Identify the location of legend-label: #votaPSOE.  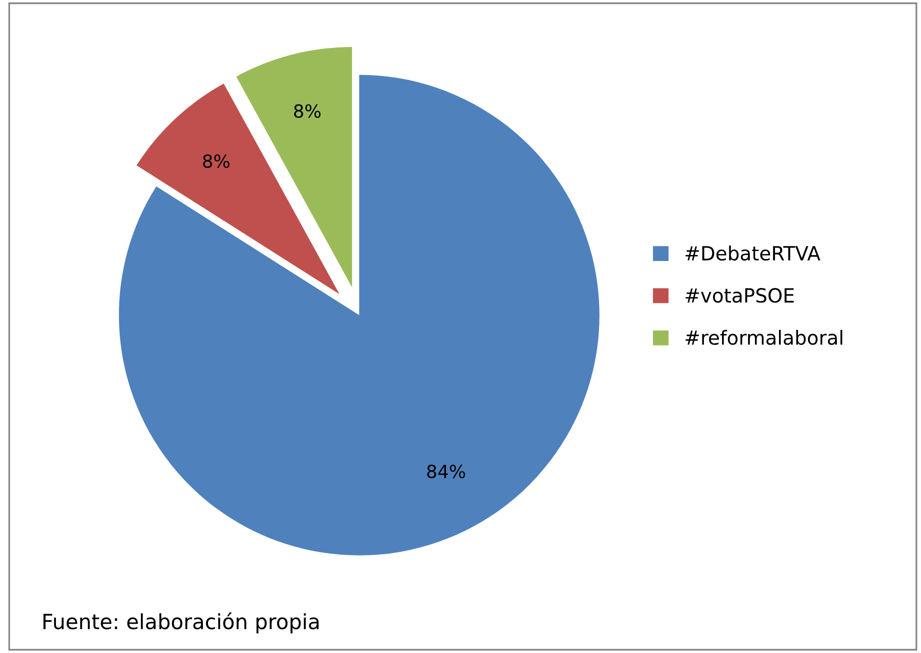
(740, 295).